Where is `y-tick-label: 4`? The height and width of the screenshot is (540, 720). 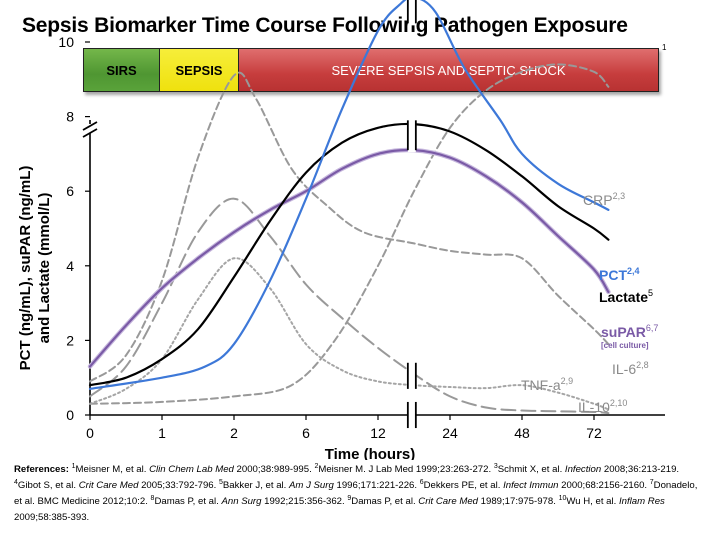 y-tick-label: 4 is located at coordinates (70, 266).